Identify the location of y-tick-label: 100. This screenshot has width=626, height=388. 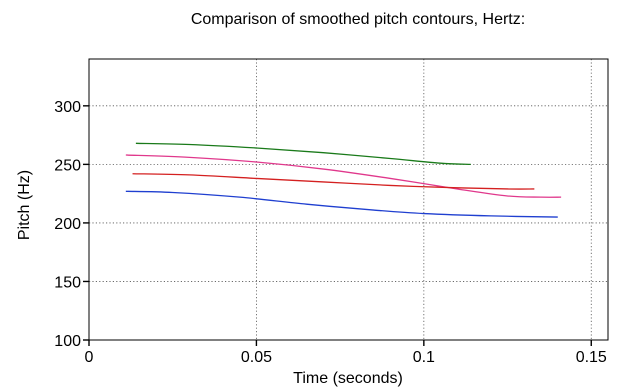
(67, 341).